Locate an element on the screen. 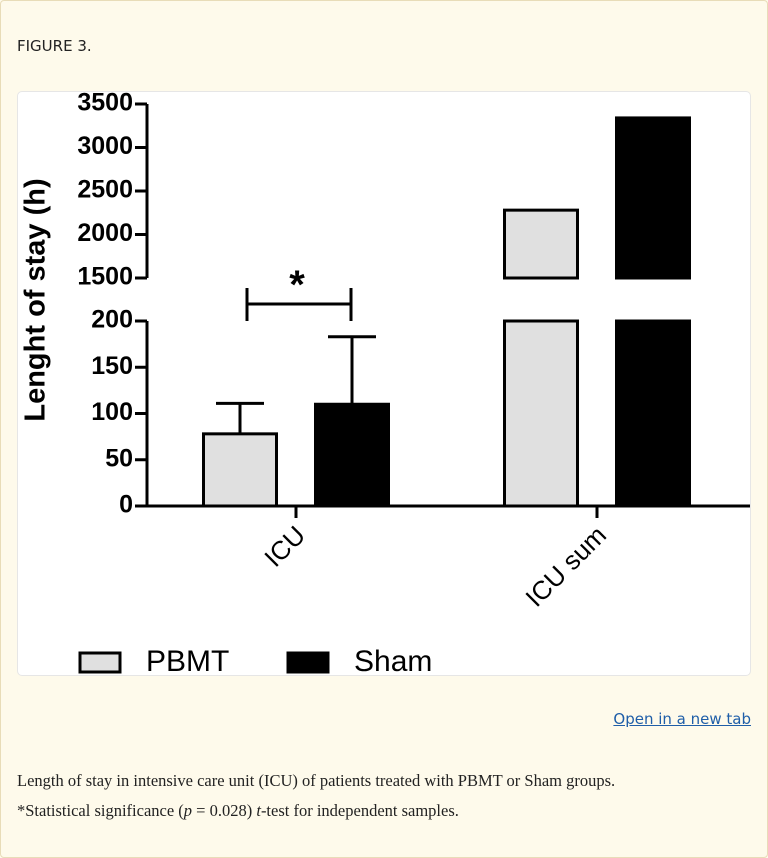  y-tick-label: 2500 is located at coordinates (105, 190).